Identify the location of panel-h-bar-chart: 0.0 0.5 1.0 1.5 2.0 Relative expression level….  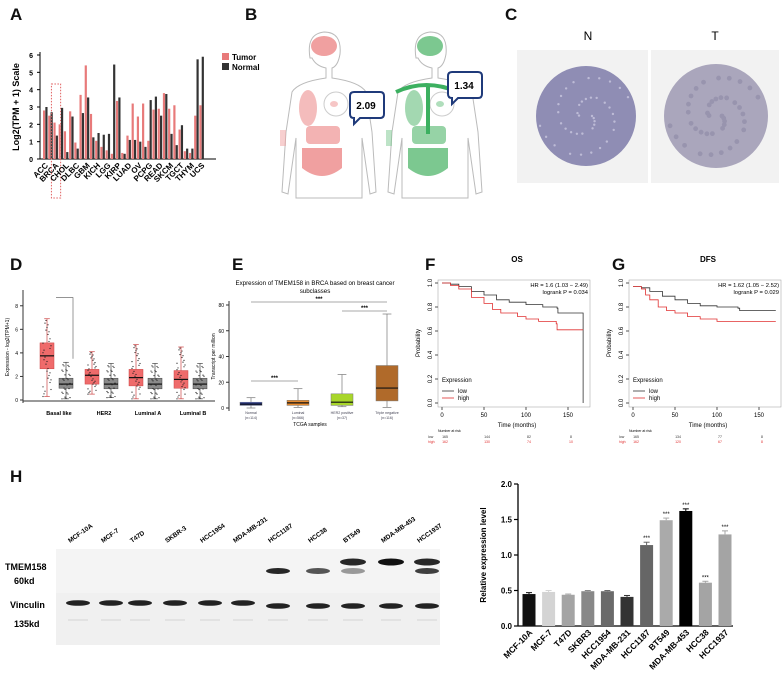
(606, 575).